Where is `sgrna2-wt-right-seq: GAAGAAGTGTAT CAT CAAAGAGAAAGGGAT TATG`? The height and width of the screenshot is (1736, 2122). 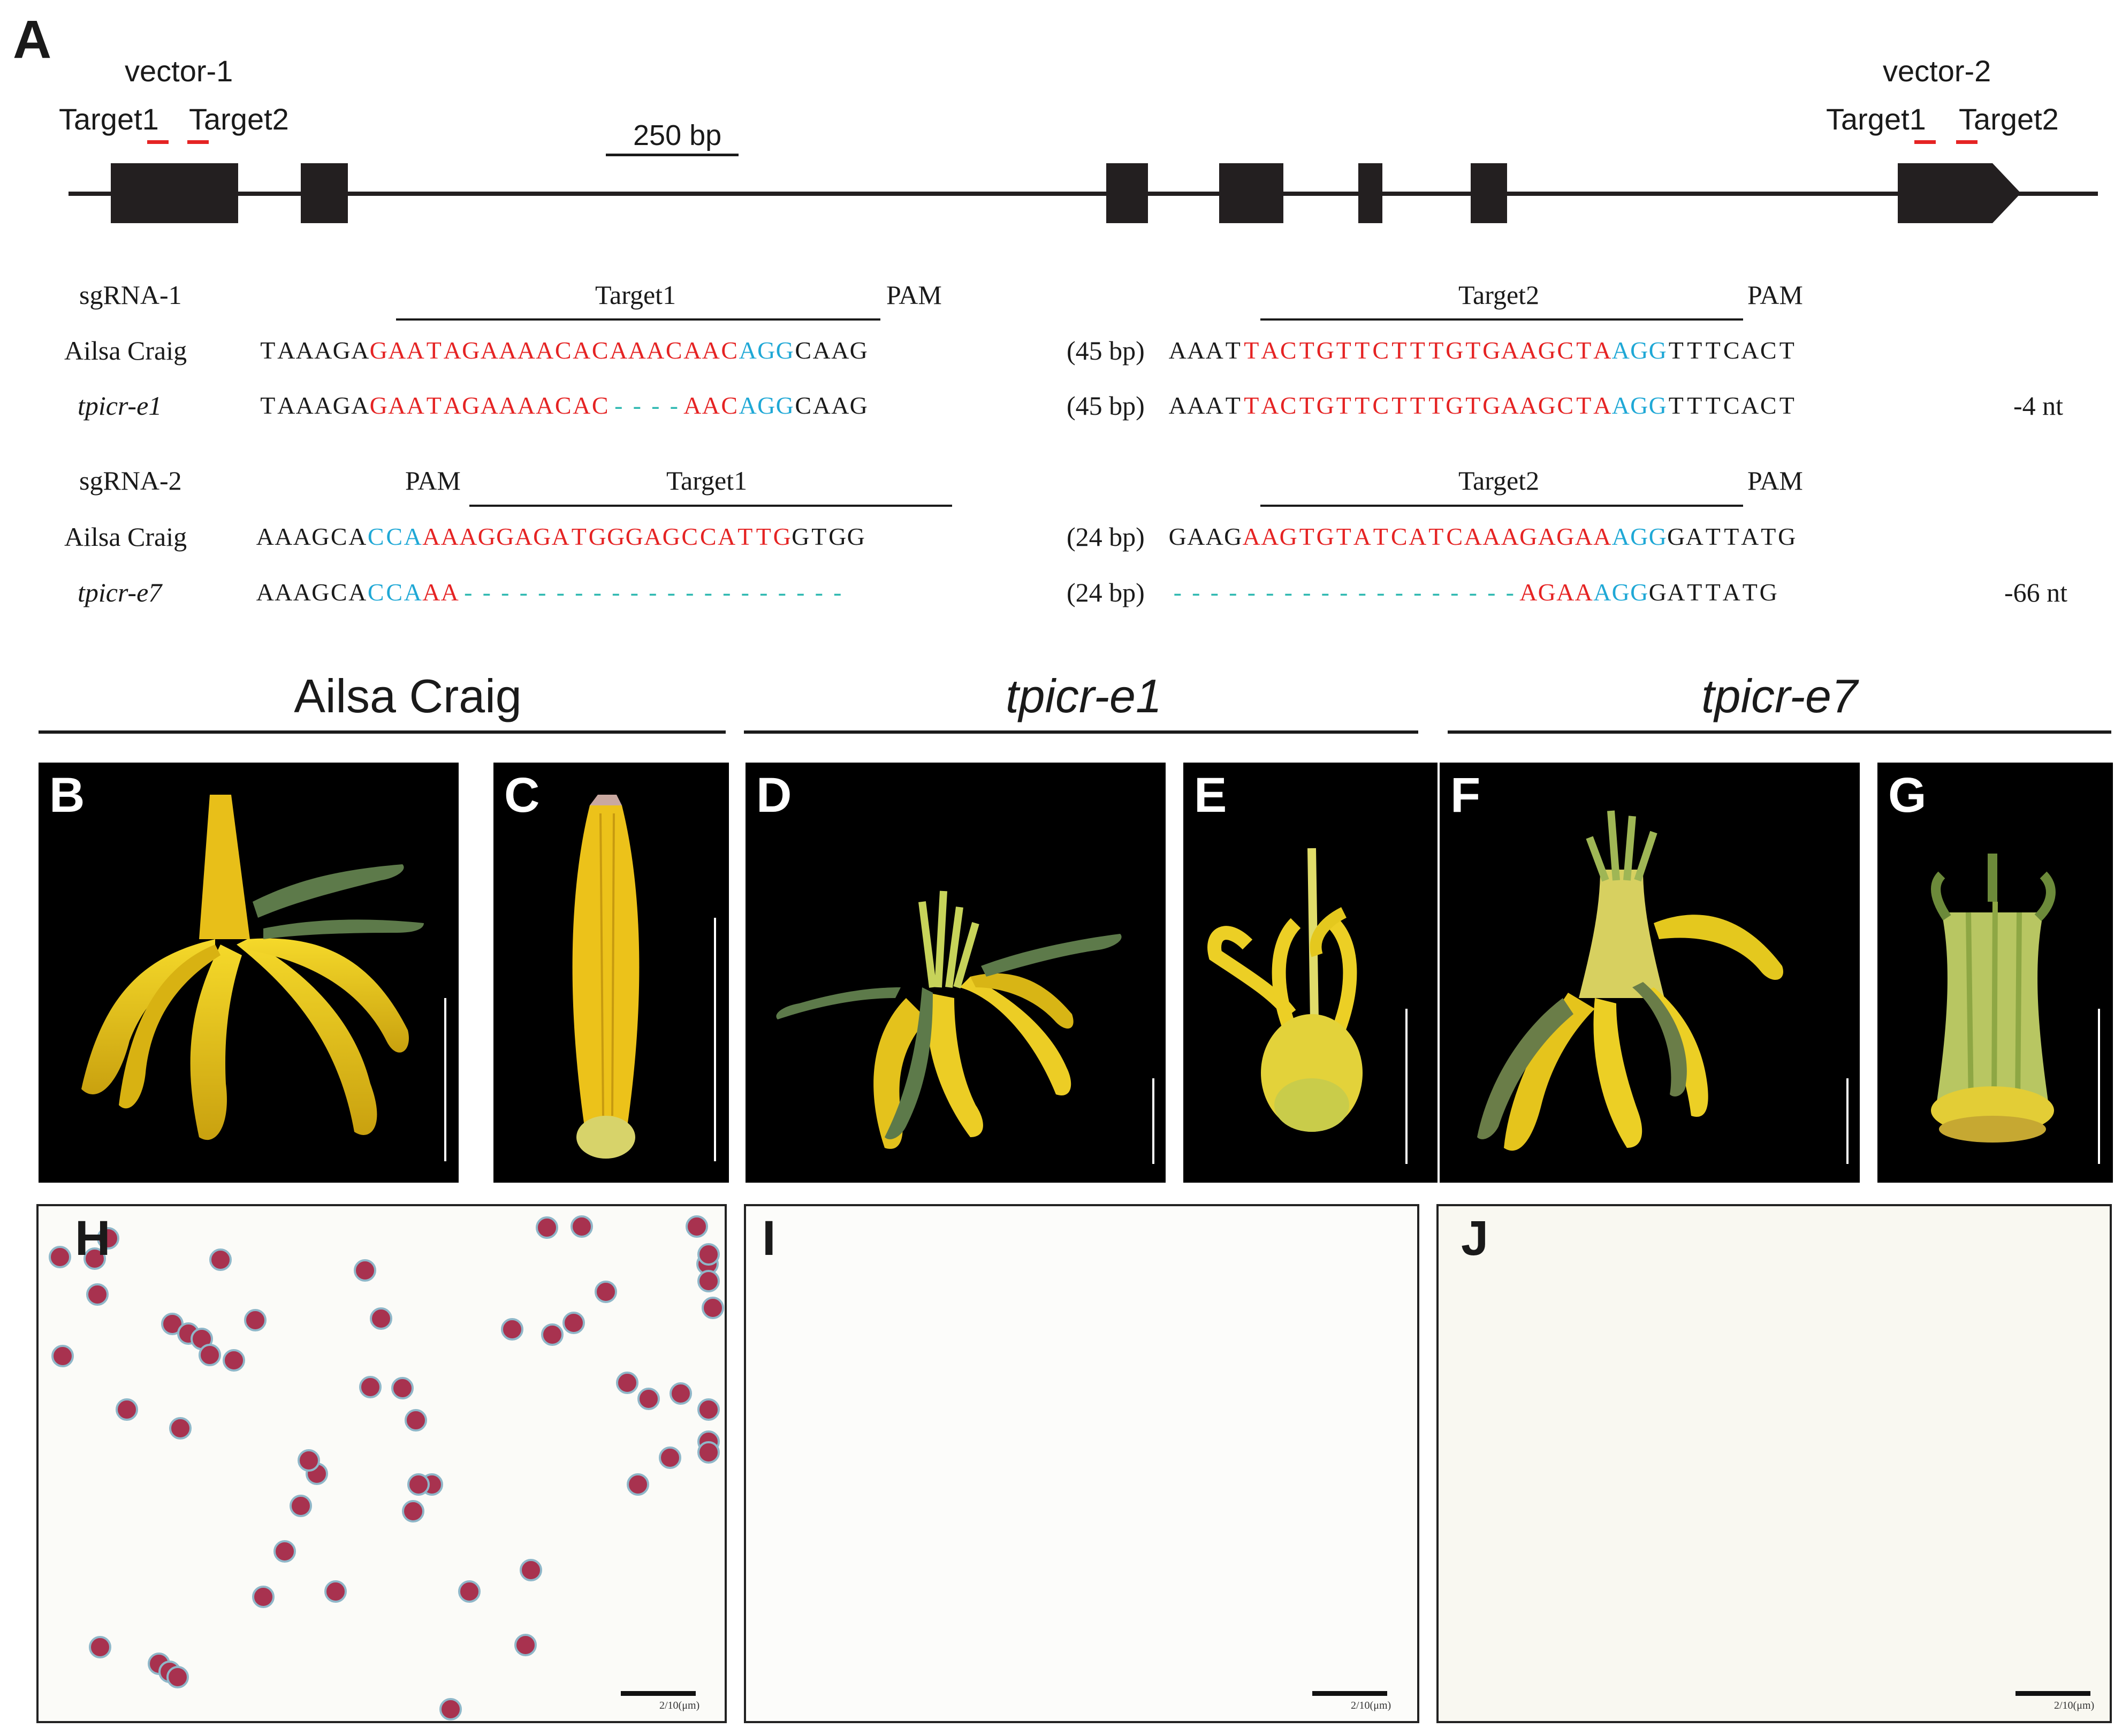 sgrna2-wt-right-seq: GAAGAAGTGTAT CAT CAAAGAGAAAGGGAT TATG is located at coordinates (1482, 536).